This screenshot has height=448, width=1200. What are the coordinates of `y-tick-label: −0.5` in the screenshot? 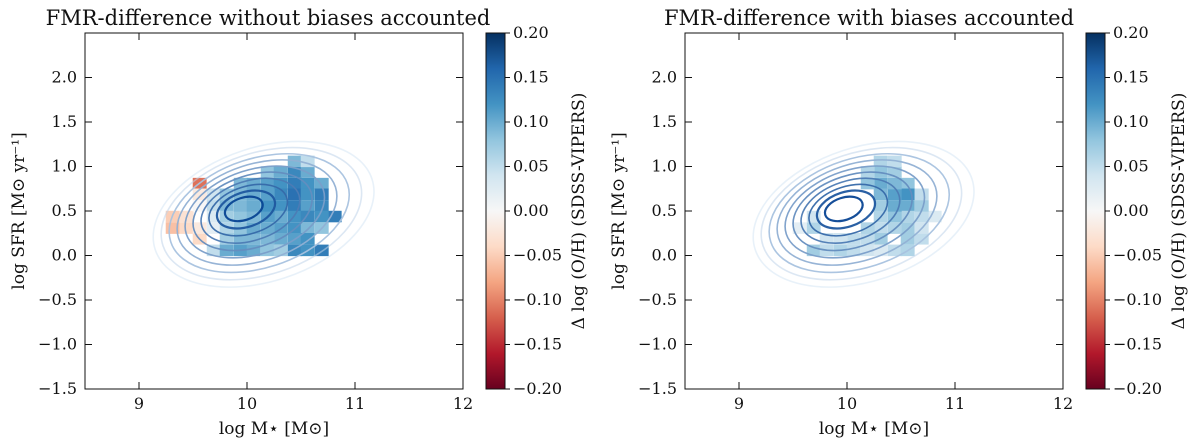 It's located at (657, 299).